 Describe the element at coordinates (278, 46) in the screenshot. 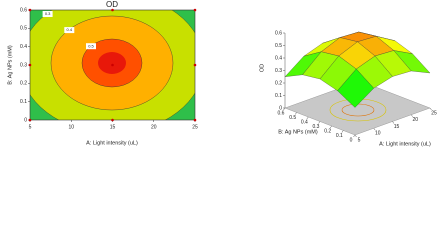

I see `z-tick-label: 0.5` at that location.